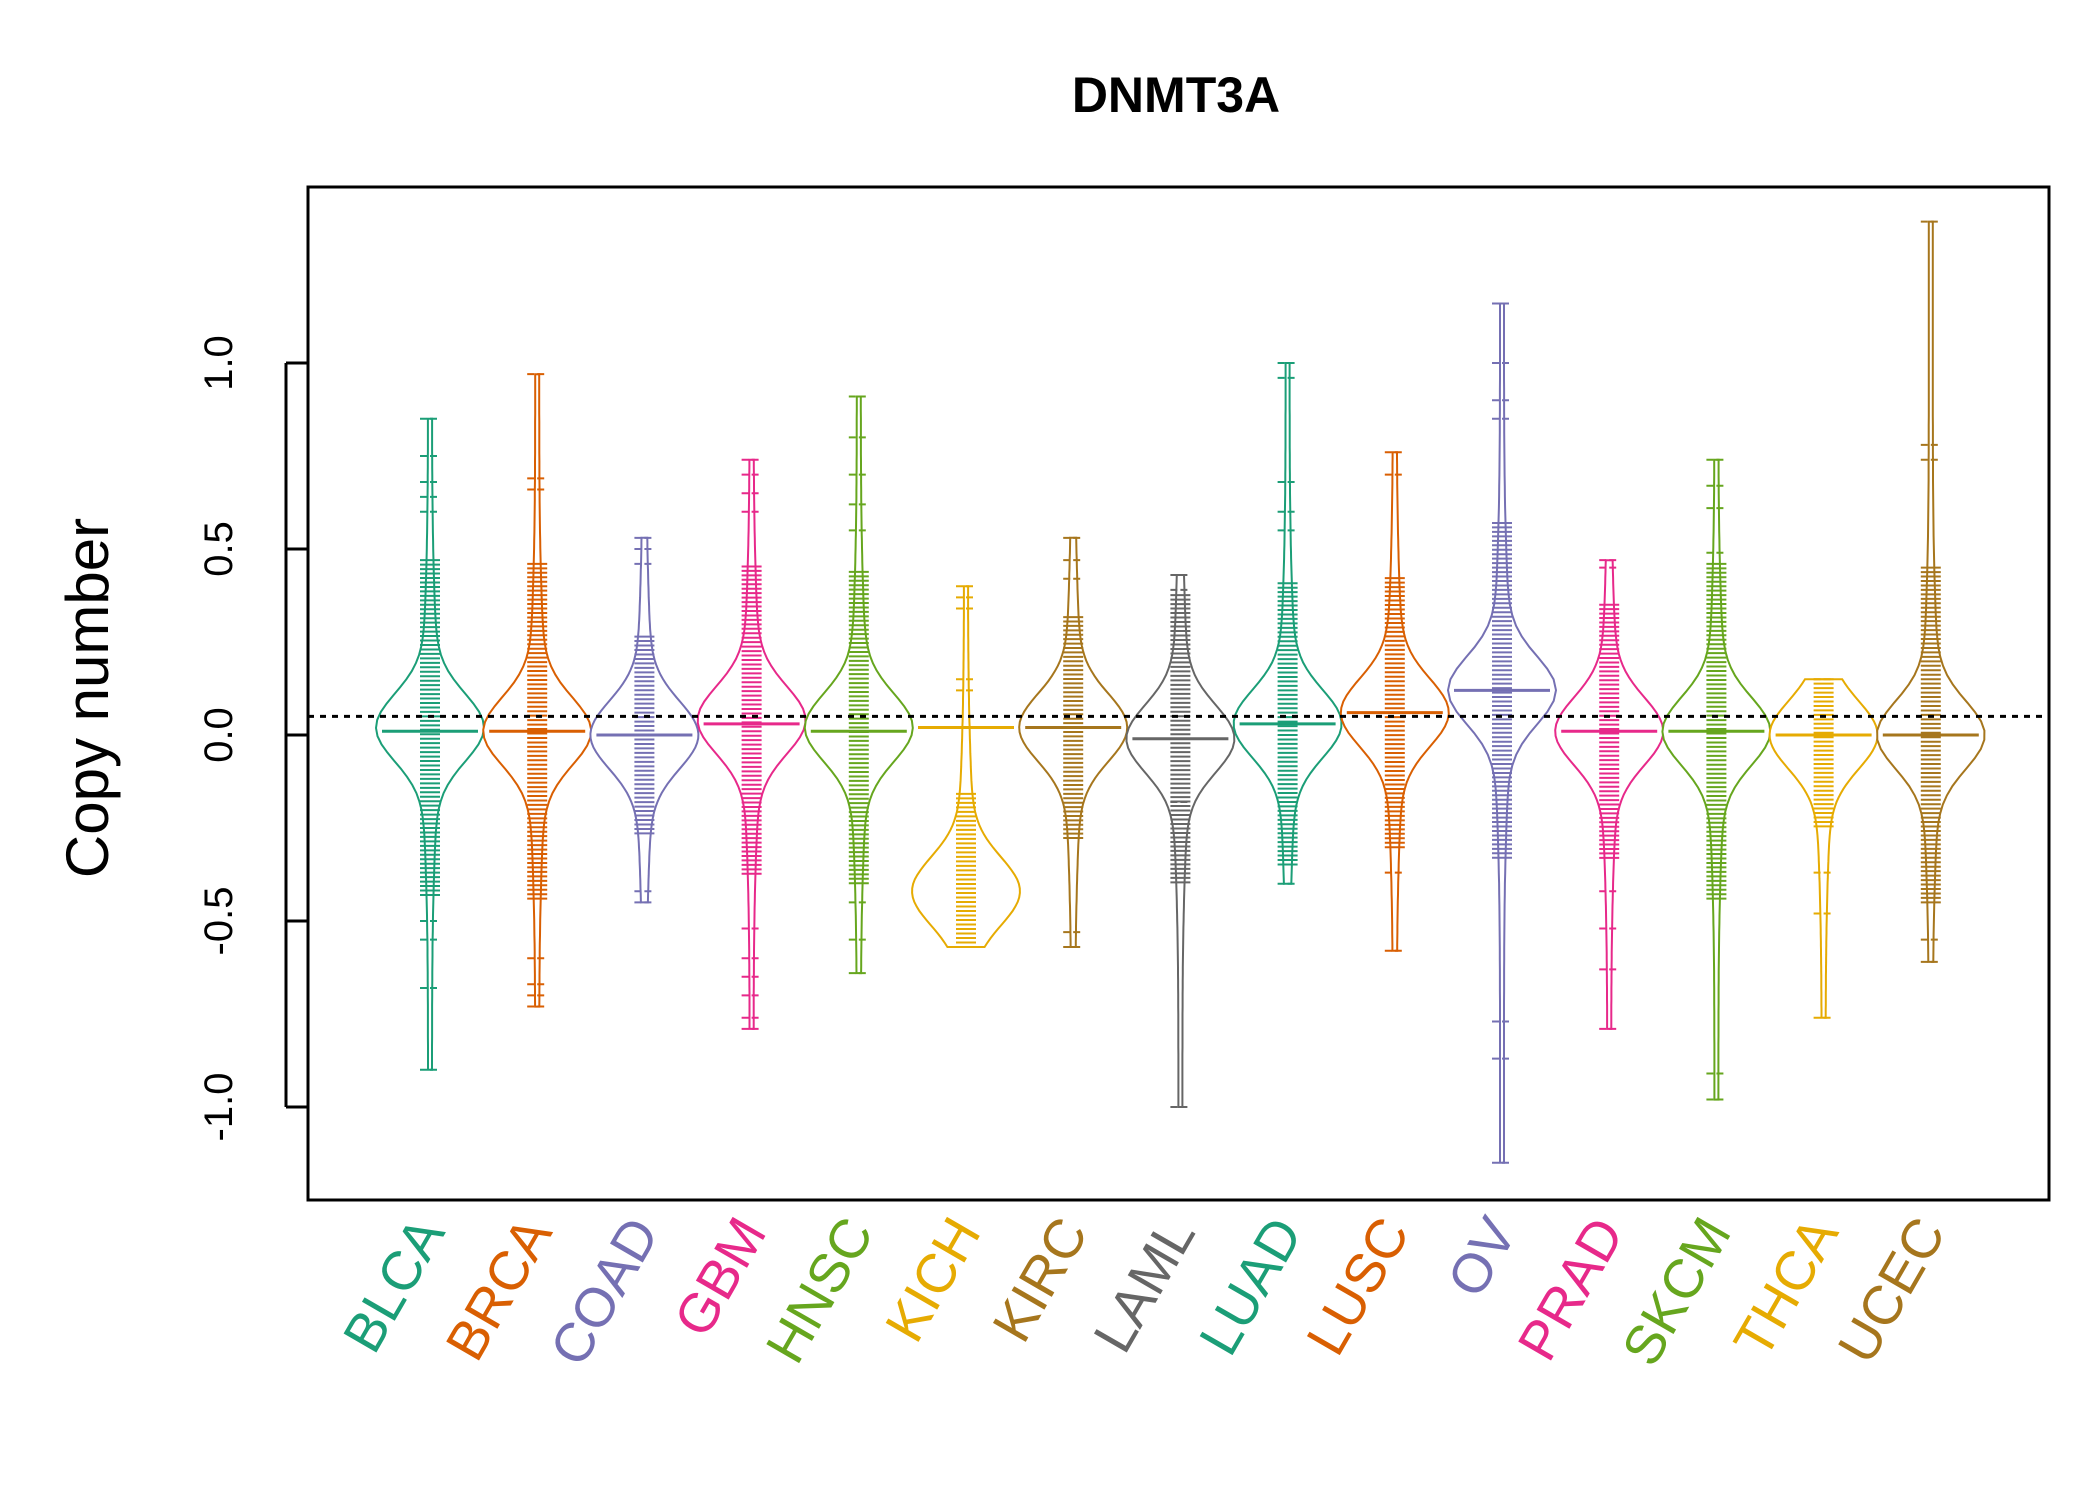 This screenshot has height=1505, width=2100. I want to click on y-tick-label: 0.5, so click(219, 549).